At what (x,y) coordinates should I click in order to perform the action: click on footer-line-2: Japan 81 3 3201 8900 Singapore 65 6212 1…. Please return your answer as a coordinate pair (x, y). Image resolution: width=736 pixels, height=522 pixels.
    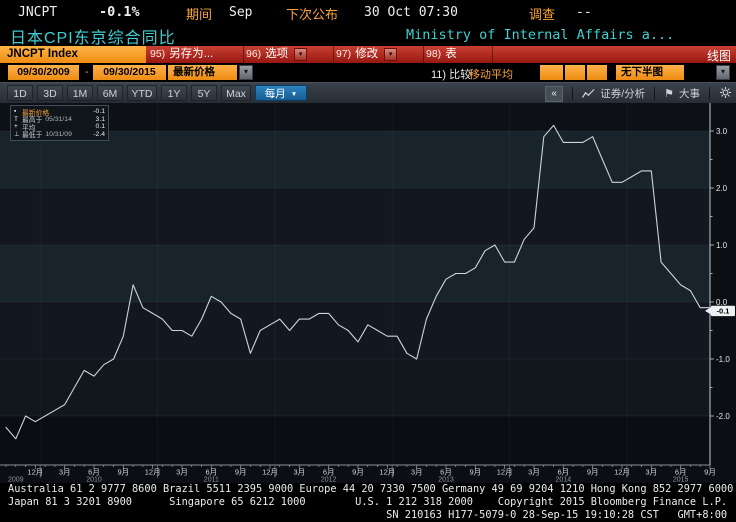
    Looking at the image, I should click on (368, 502).